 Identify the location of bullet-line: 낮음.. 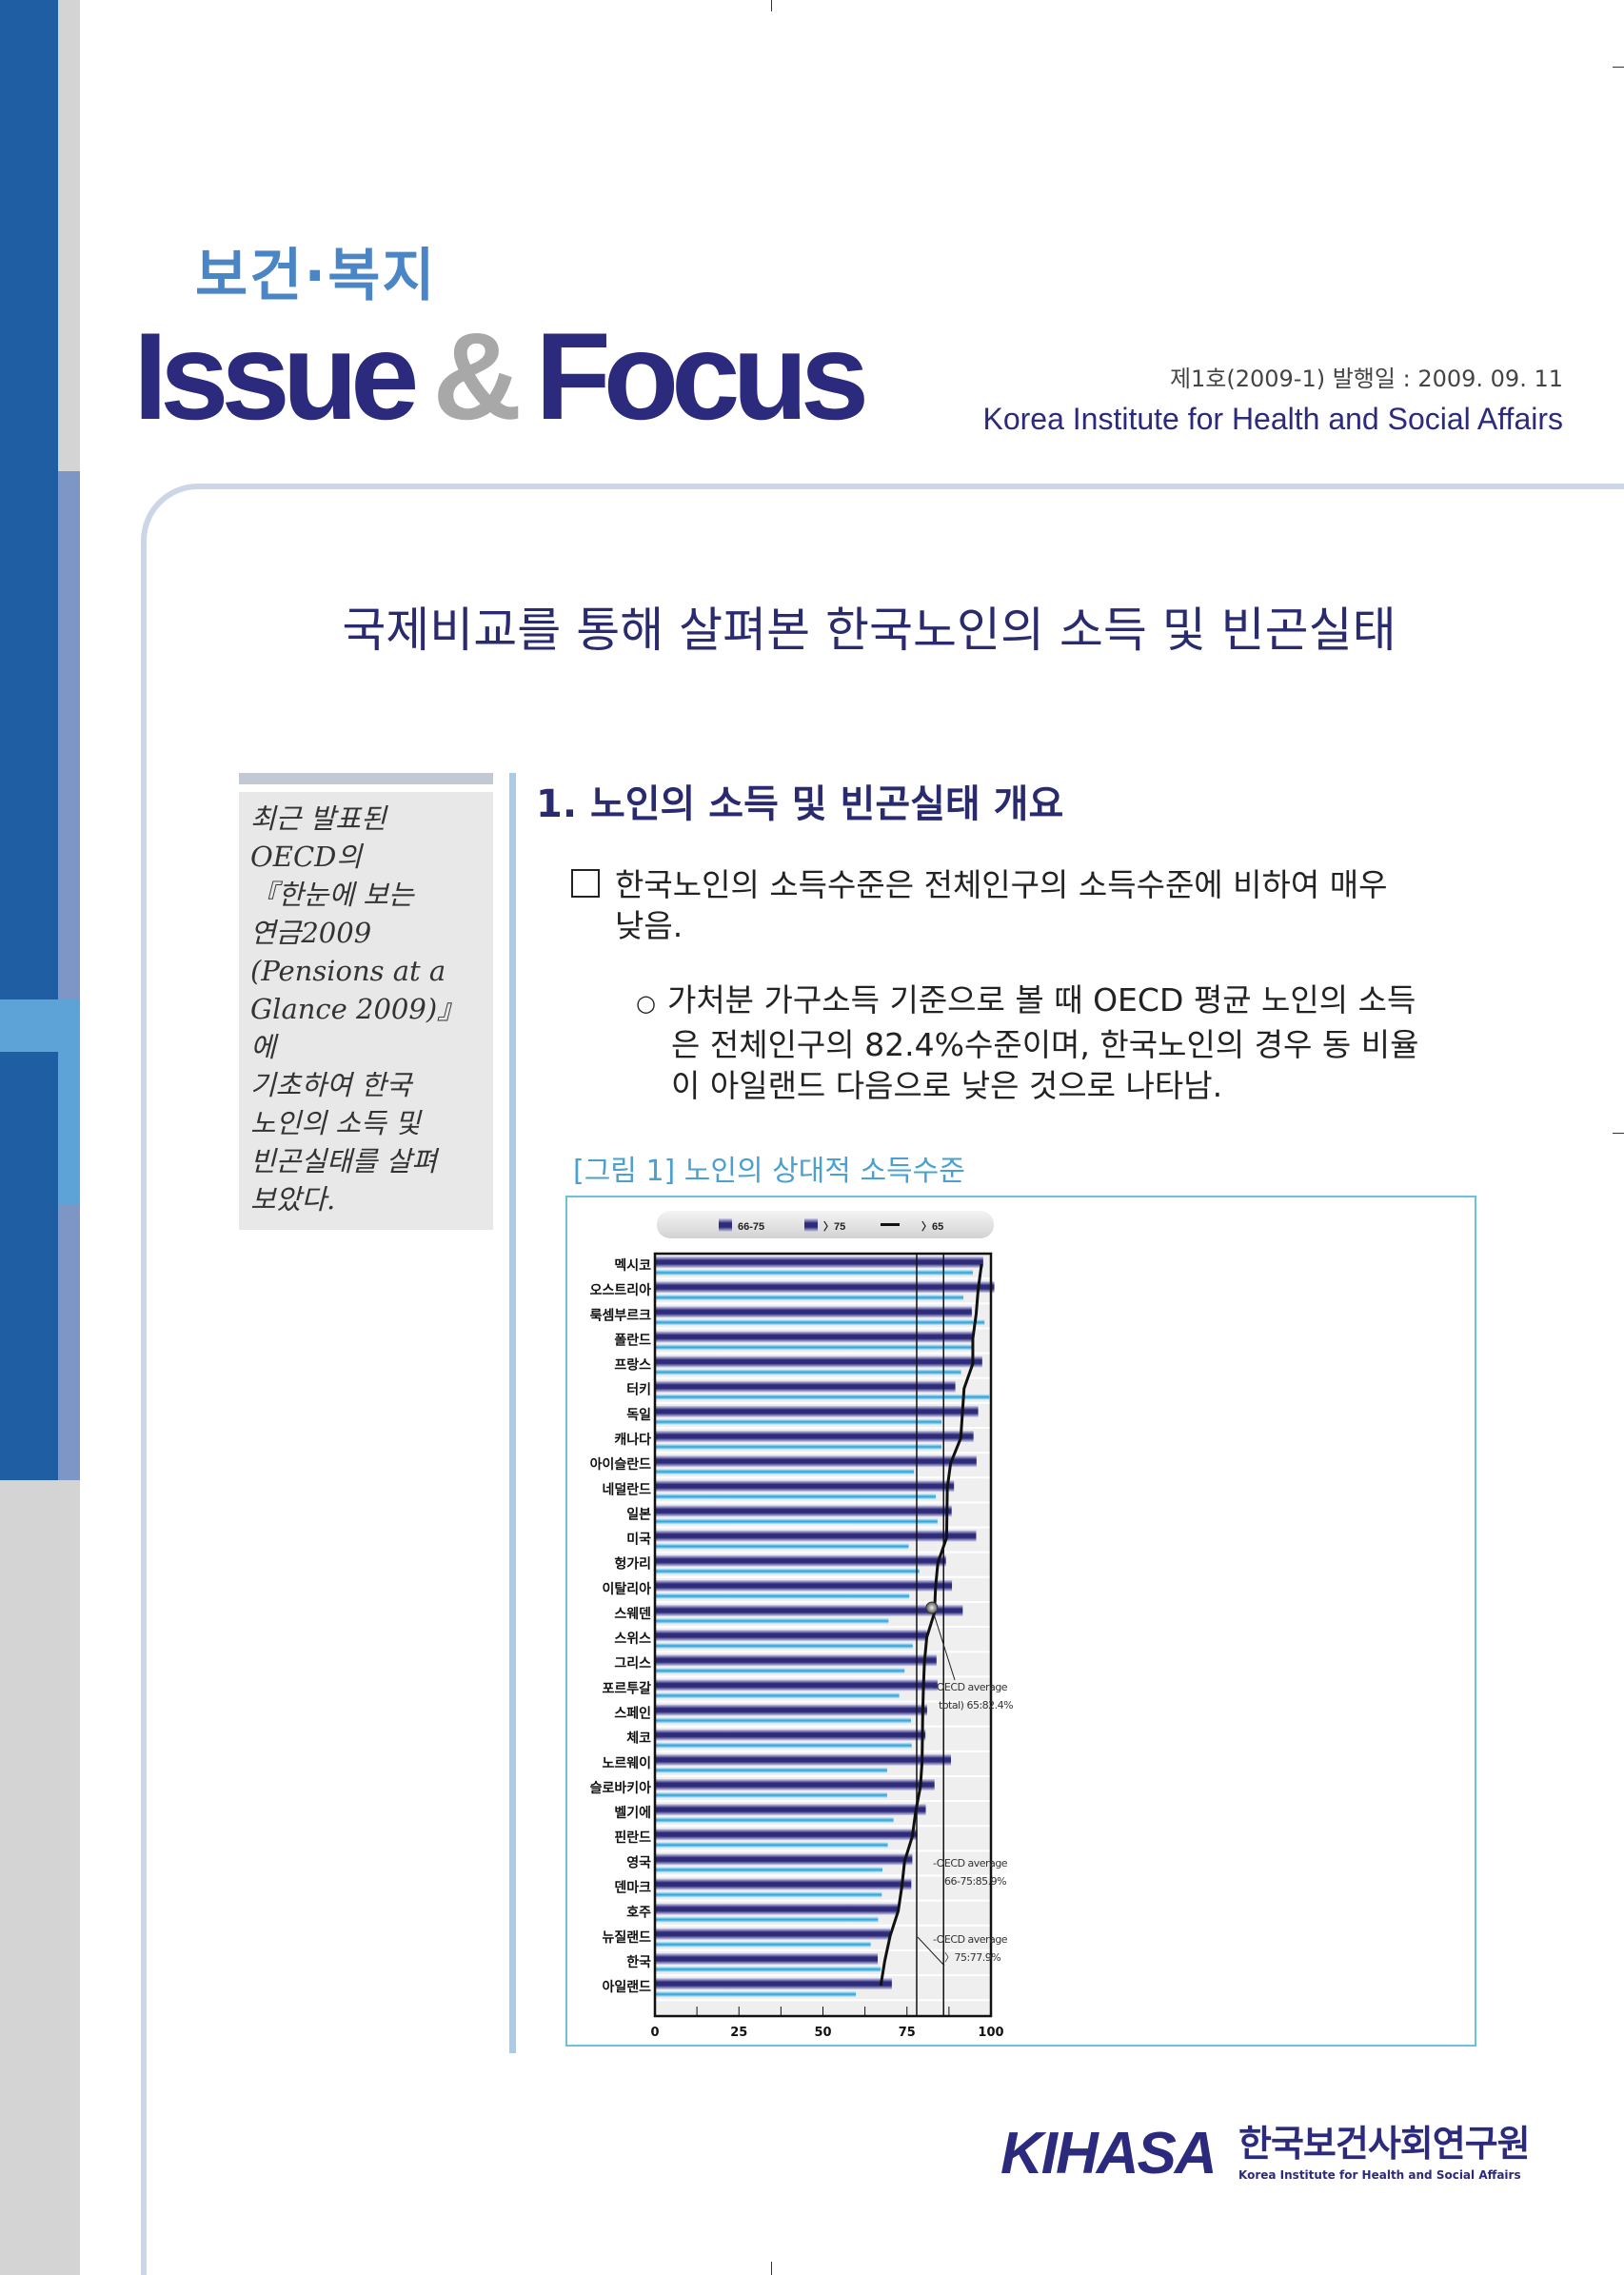
(649, 925).